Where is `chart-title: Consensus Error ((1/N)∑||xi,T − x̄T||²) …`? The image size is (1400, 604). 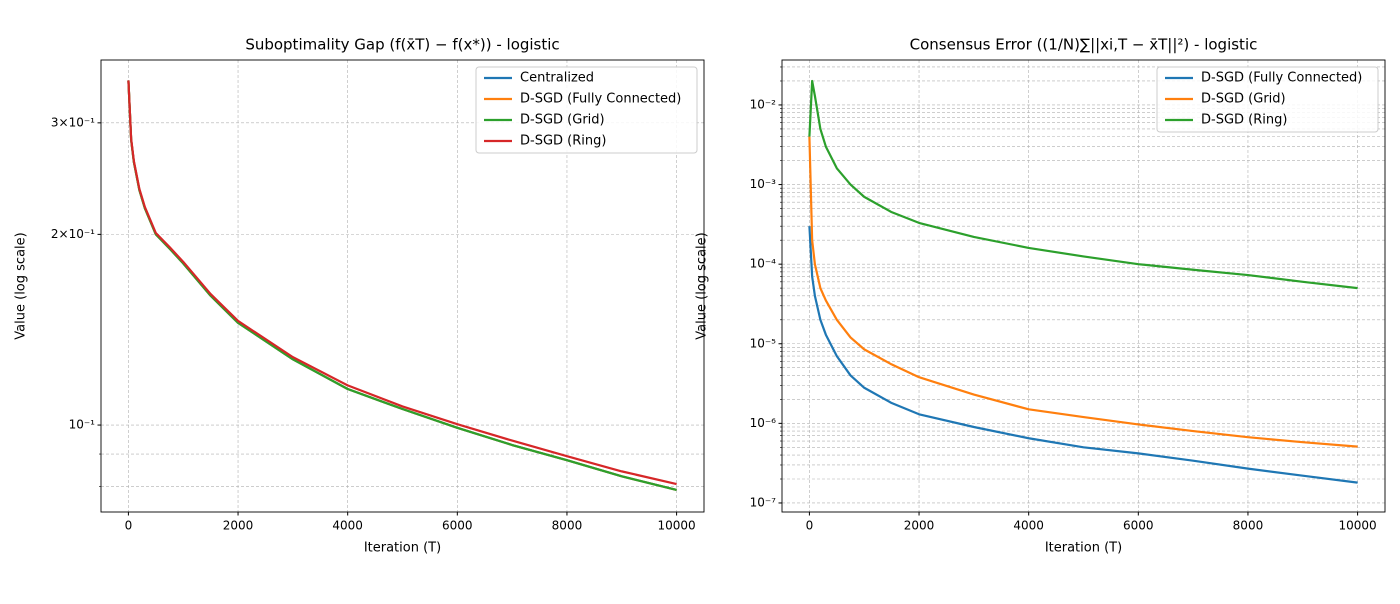 chart-title: Consensus Error ((1/N)∑||xi,T − x̄T||²) … is located at coordinates (1084, 45).